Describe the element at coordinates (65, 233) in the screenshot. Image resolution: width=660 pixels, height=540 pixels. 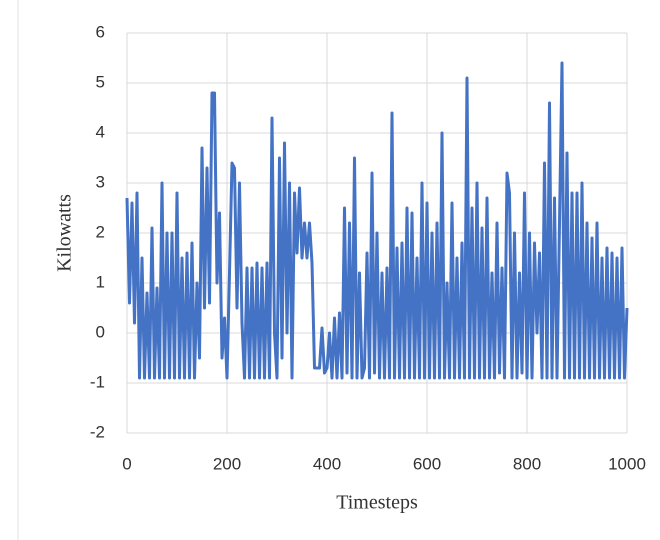
I see `y-axis-label: Kilowatts` at that location.